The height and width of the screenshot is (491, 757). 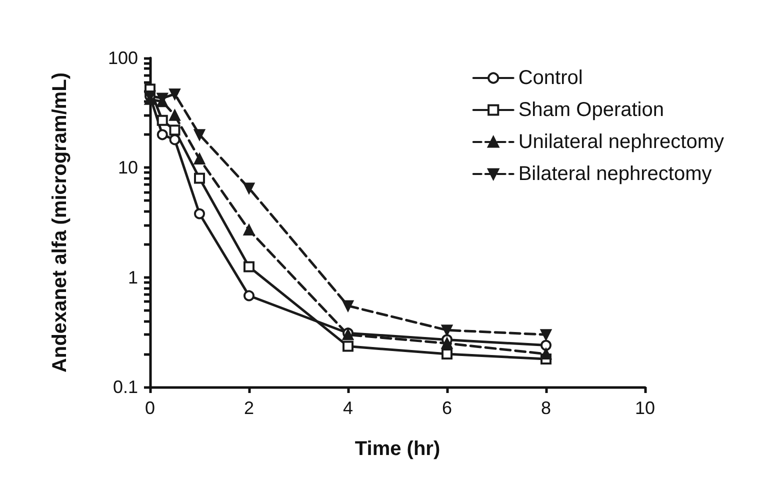 What do you see at coordinates (550, 78) in the screenshot?
I see `legend-label: Control` at bounding box center [550, 78].